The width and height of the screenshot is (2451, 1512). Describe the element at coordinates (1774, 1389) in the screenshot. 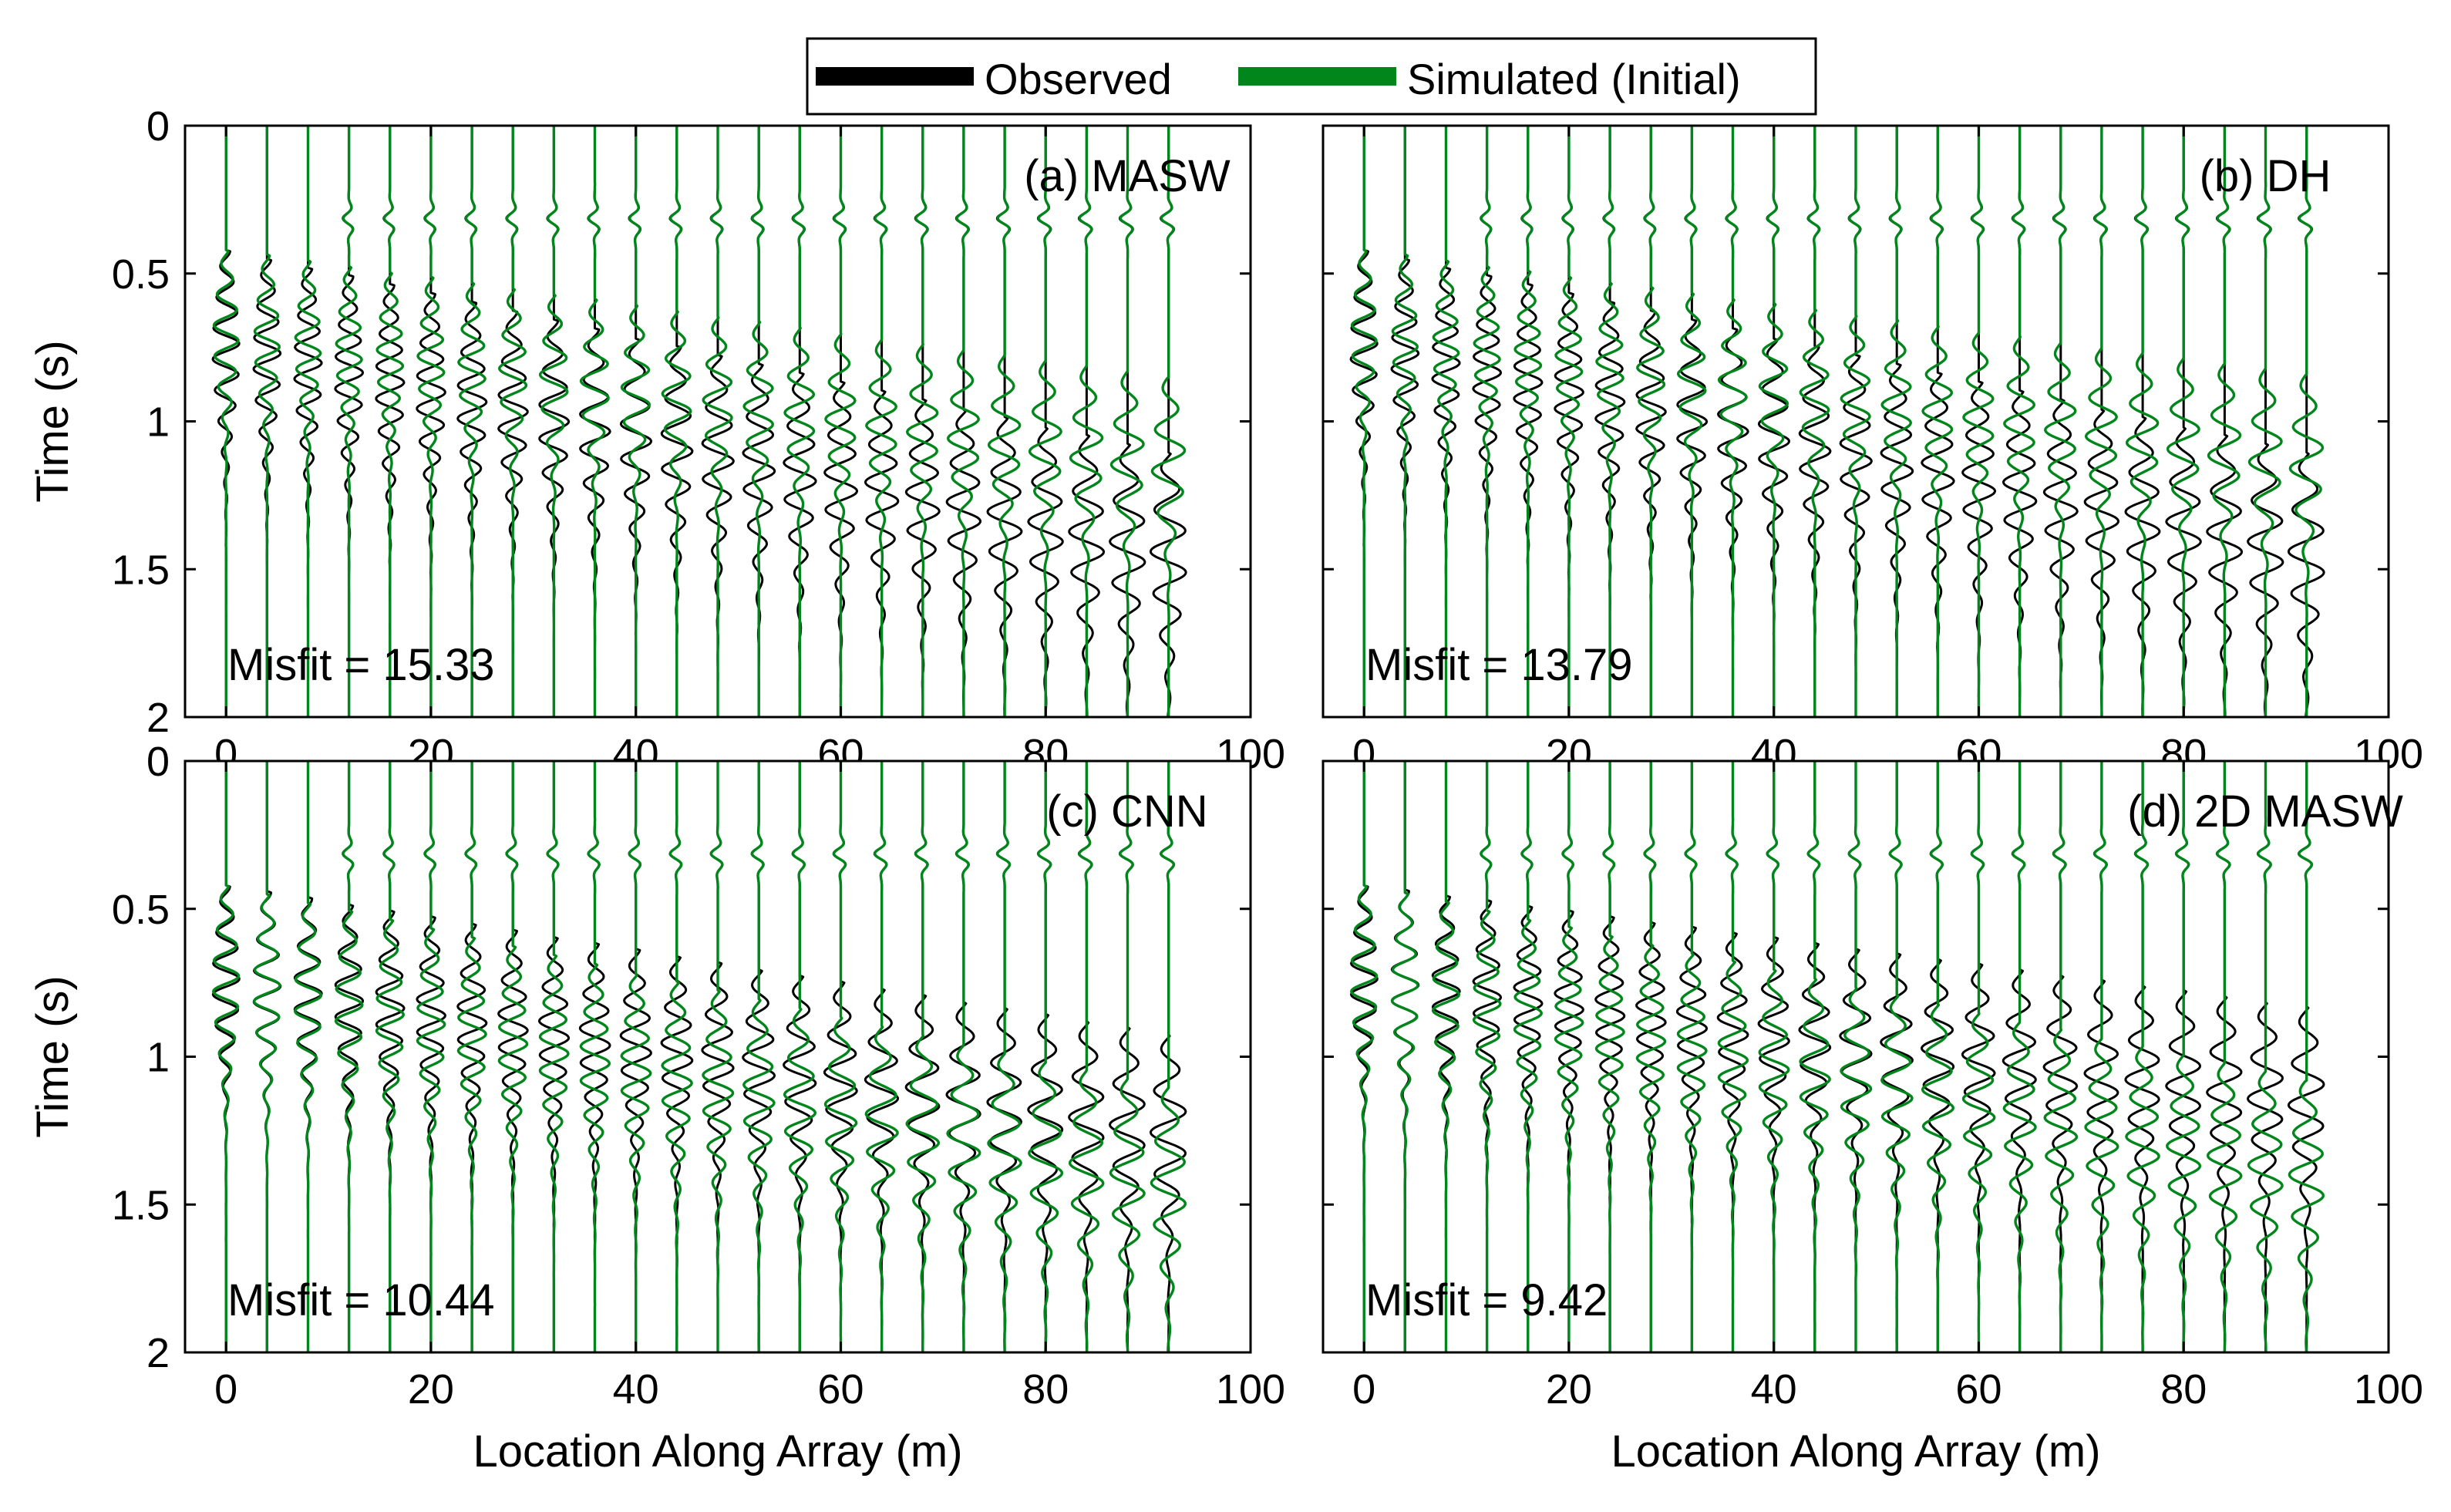

I see `x-tick-label: 40` at that location.